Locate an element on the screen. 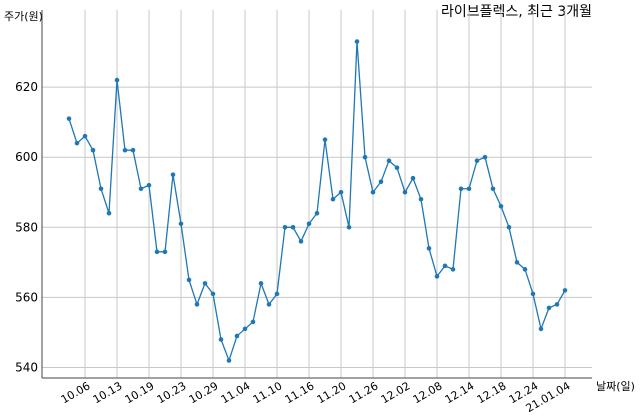  x-tick-label: 10.29 is located at coordinates (204, 392).